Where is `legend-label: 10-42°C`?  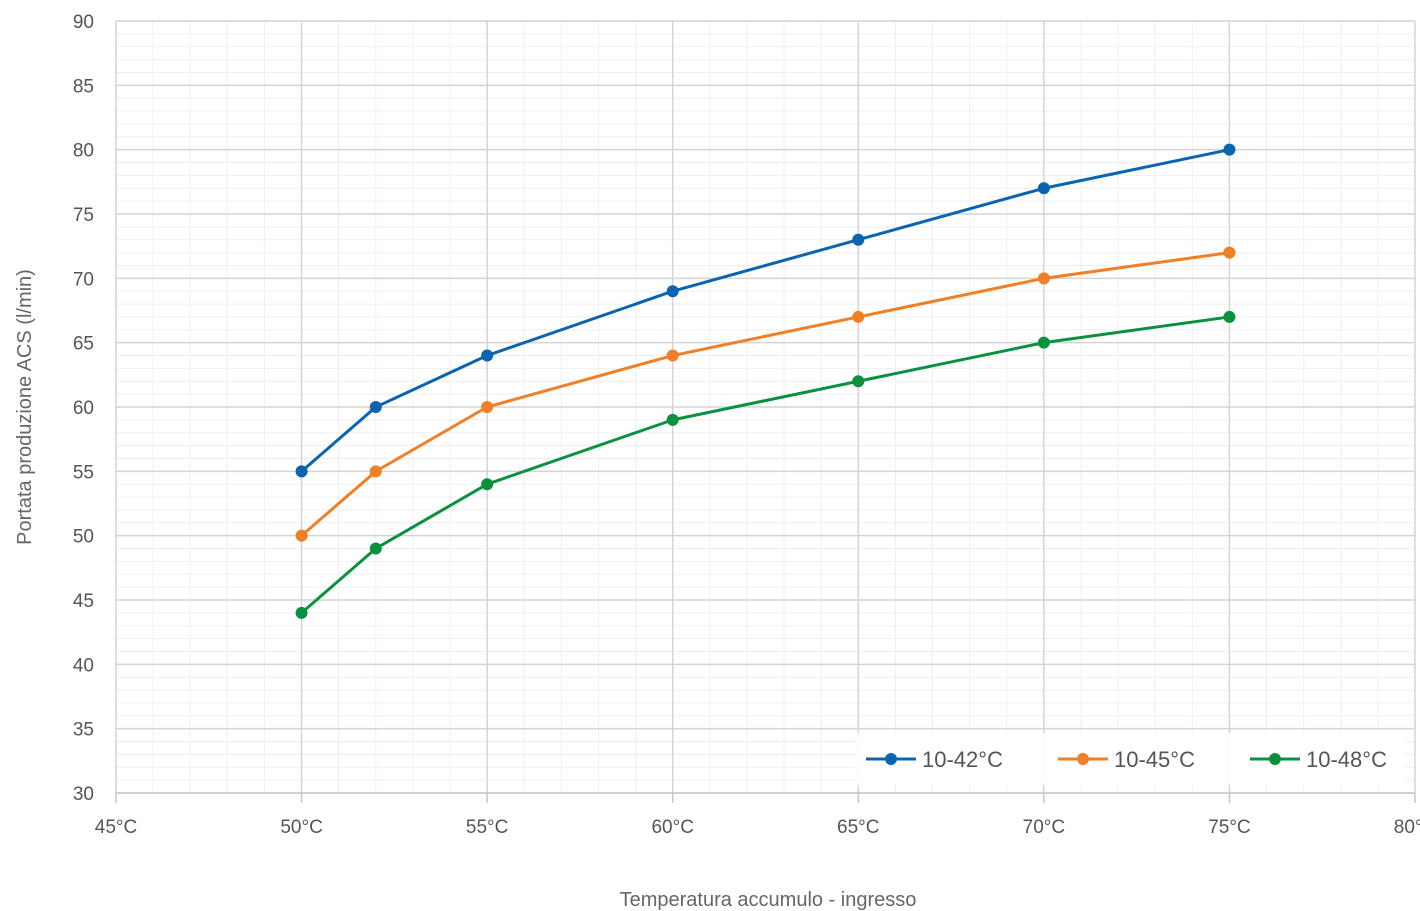
legend-label: 10-42°C is located at coordinates (962, 759).